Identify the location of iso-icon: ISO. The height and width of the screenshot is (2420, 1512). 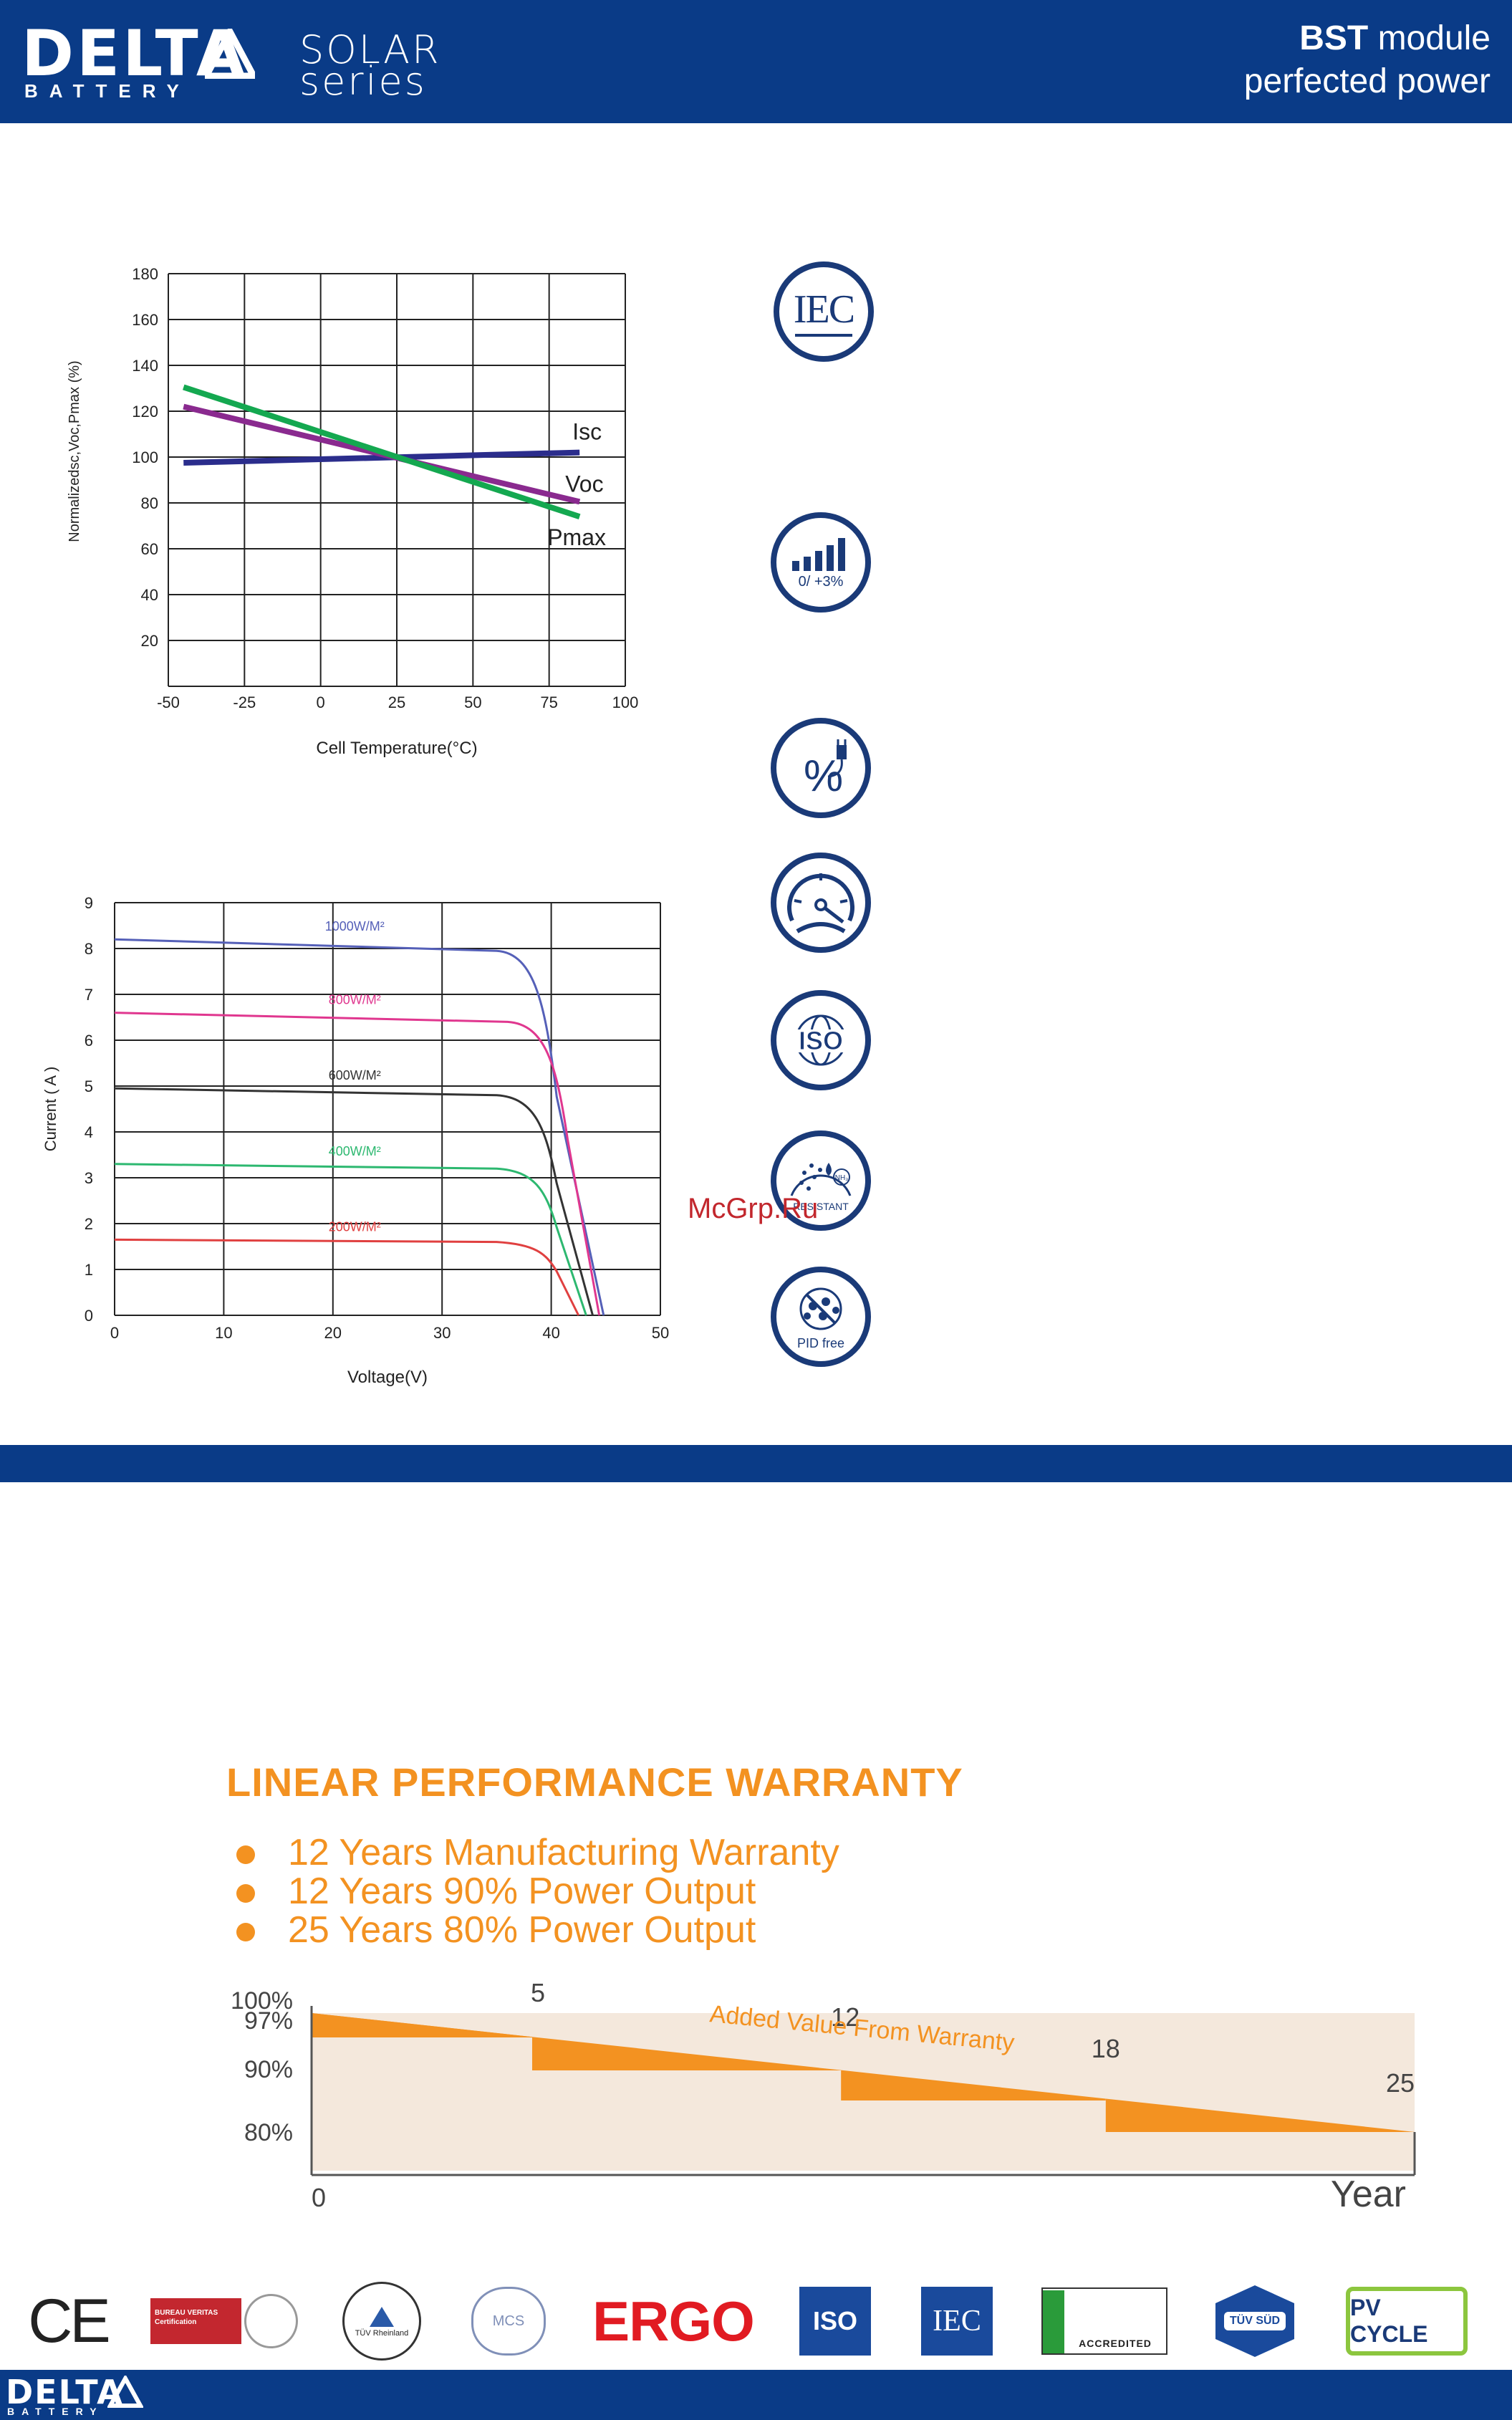
(821, 1040).